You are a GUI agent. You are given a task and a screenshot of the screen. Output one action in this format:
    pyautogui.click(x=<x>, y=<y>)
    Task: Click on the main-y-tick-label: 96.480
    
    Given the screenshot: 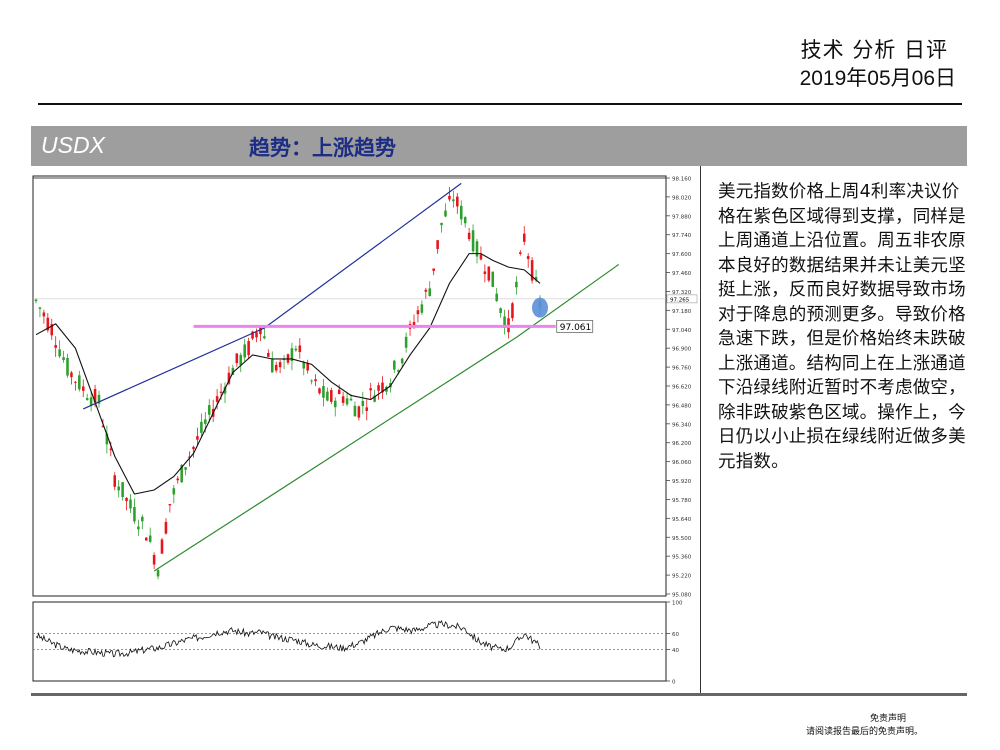 What is the action you would take?
    pyautogui.click(x=682, y=406)
    